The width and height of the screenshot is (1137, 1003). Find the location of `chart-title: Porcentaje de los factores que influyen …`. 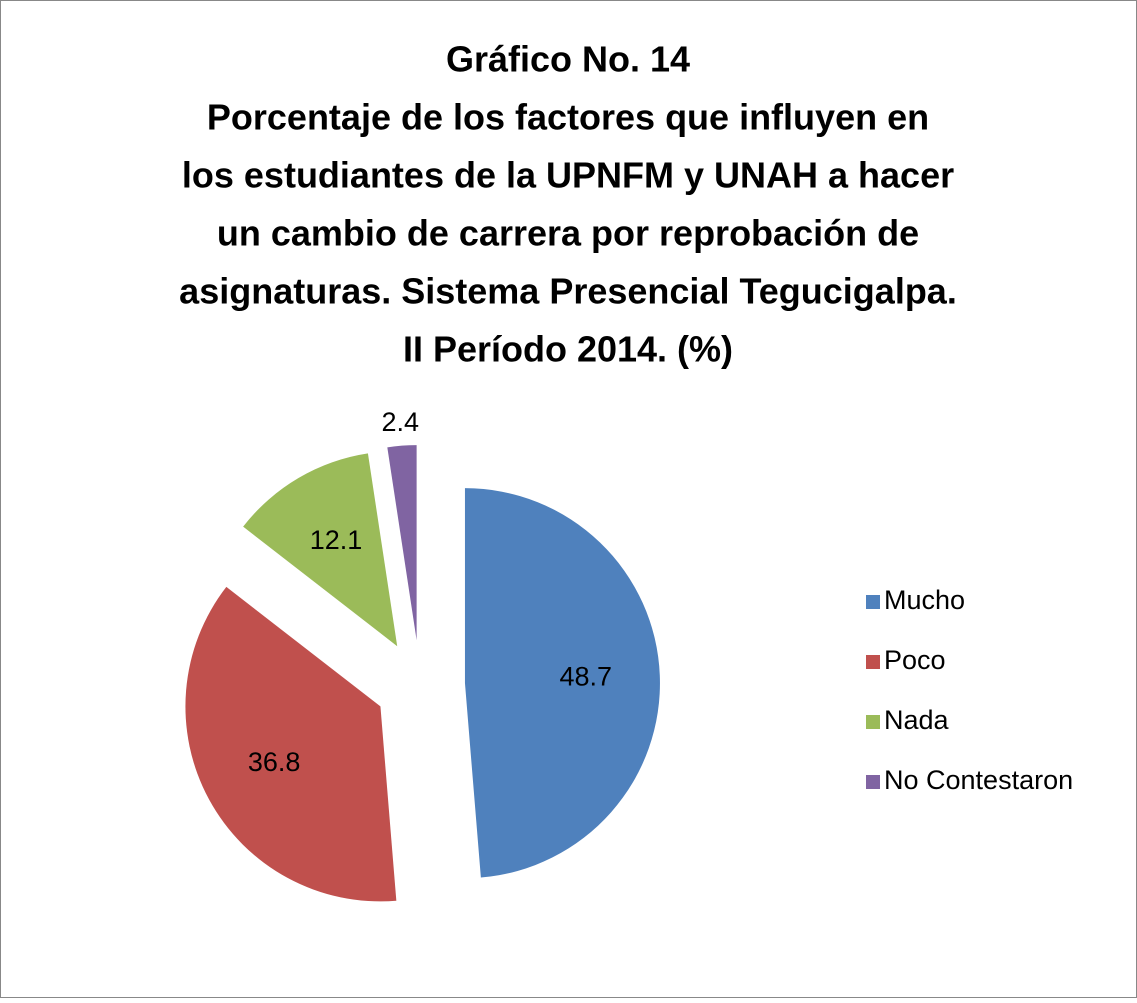

chart-title: Porcentaje de los factores que influyen … is located at coordinates (568, 117).